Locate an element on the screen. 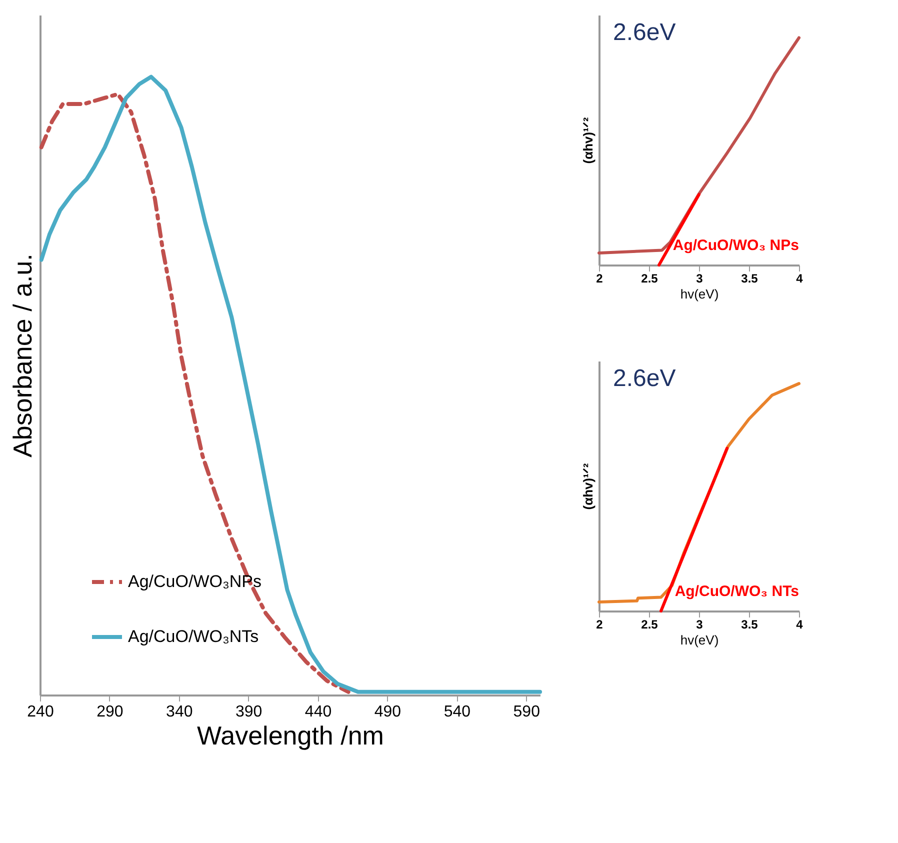  x-tick-label: 540 is located at coordinates (457, 712).